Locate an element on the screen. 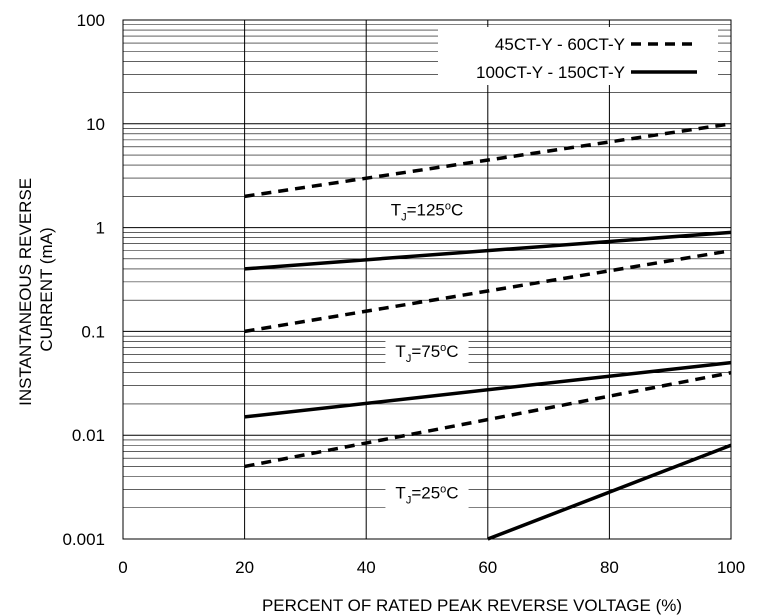 This screenshot has height=615, width=766. y-axis-title-line-2: CURRENT (mA) is located at coordinates (46, 289).